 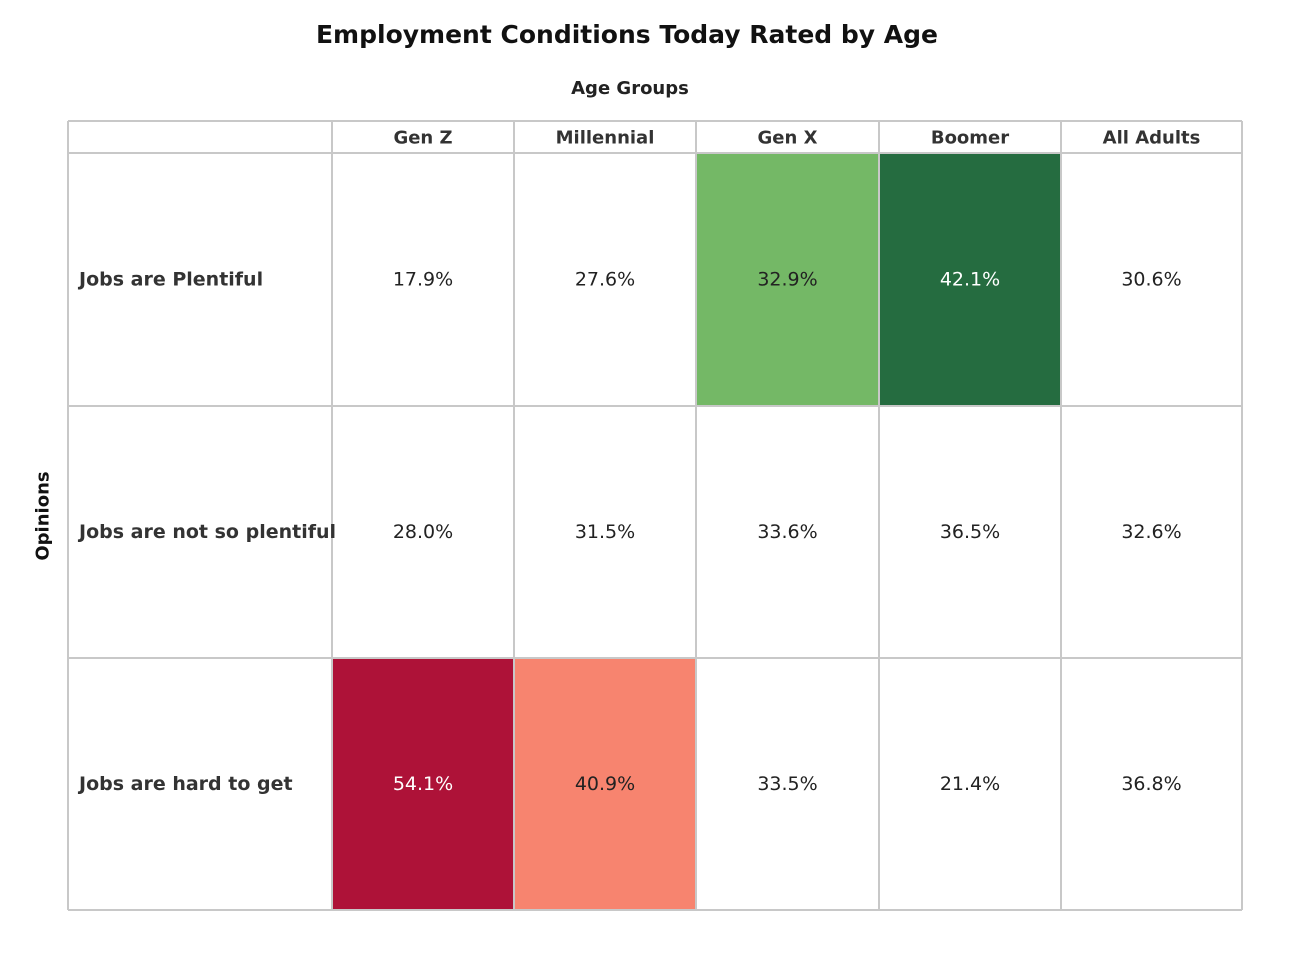 What do you see at coordinates (170, 280) in the screenshot?
I see `row-label-jobs-are-plentiful: Jobs are Plentiful` at bounding box center [170, 280].